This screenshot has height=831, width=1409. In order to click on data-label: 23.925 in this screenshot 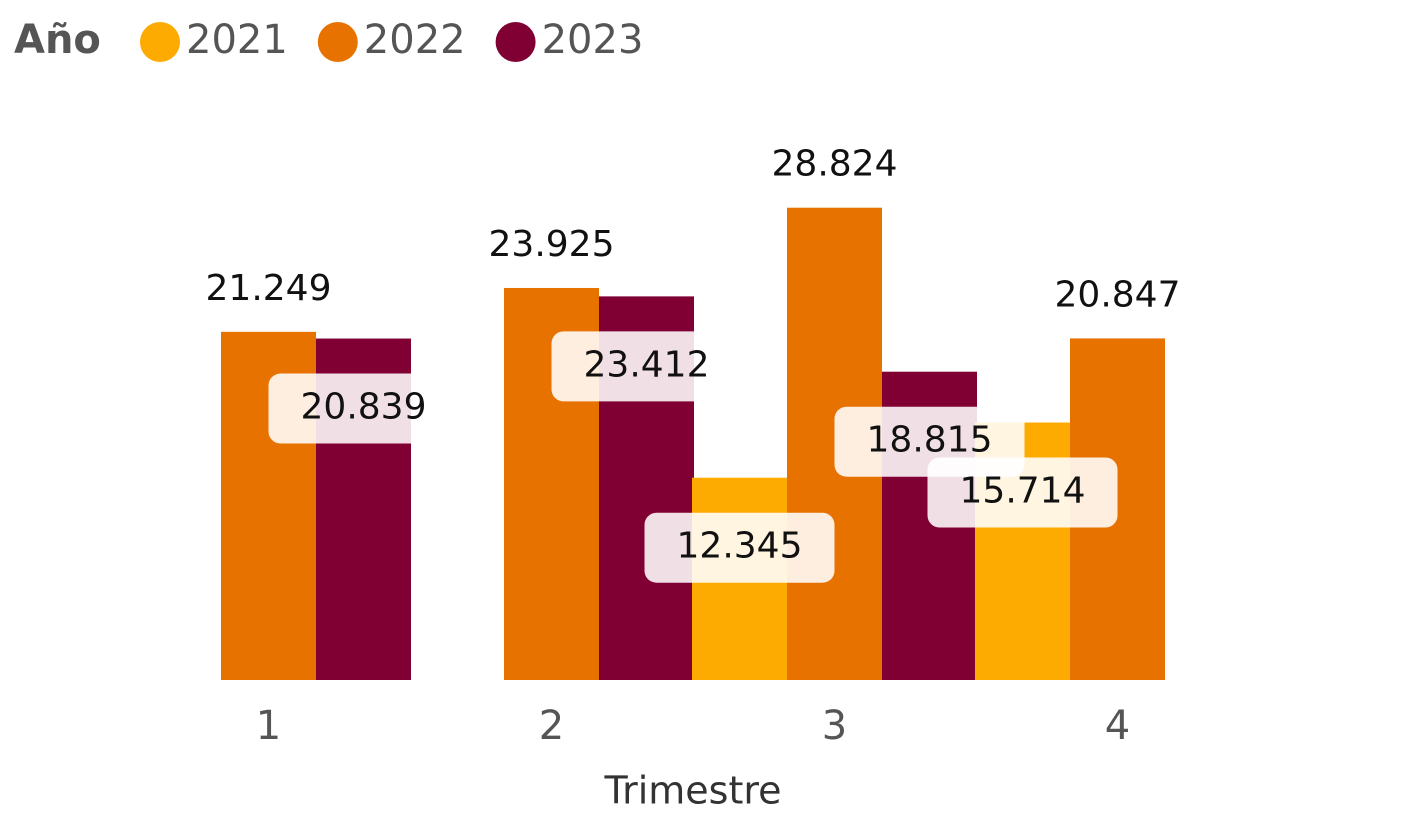, I will do `click(552, 244)`.